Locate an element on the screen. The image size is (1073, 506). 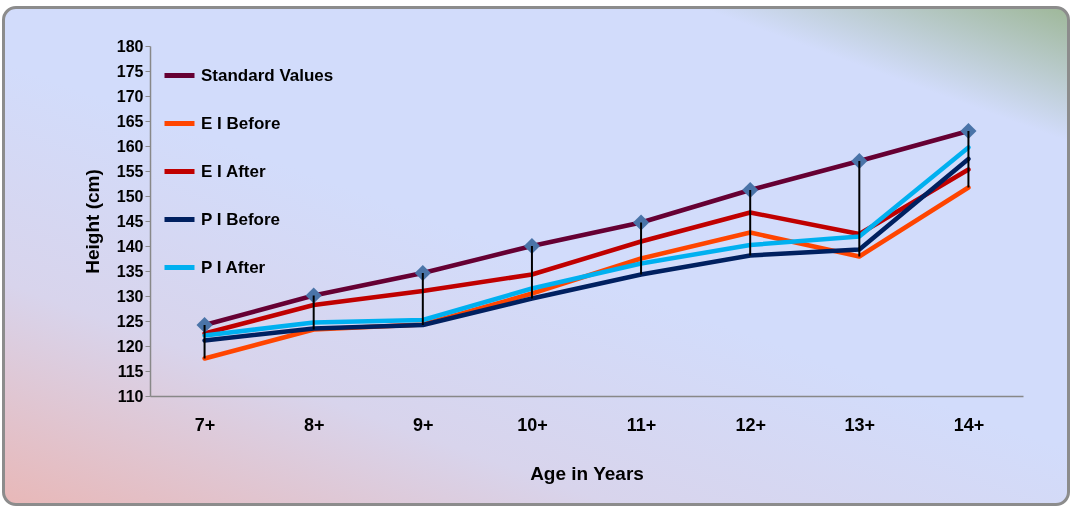
y-tick-label: 125 is located at coordinates (130, 321).